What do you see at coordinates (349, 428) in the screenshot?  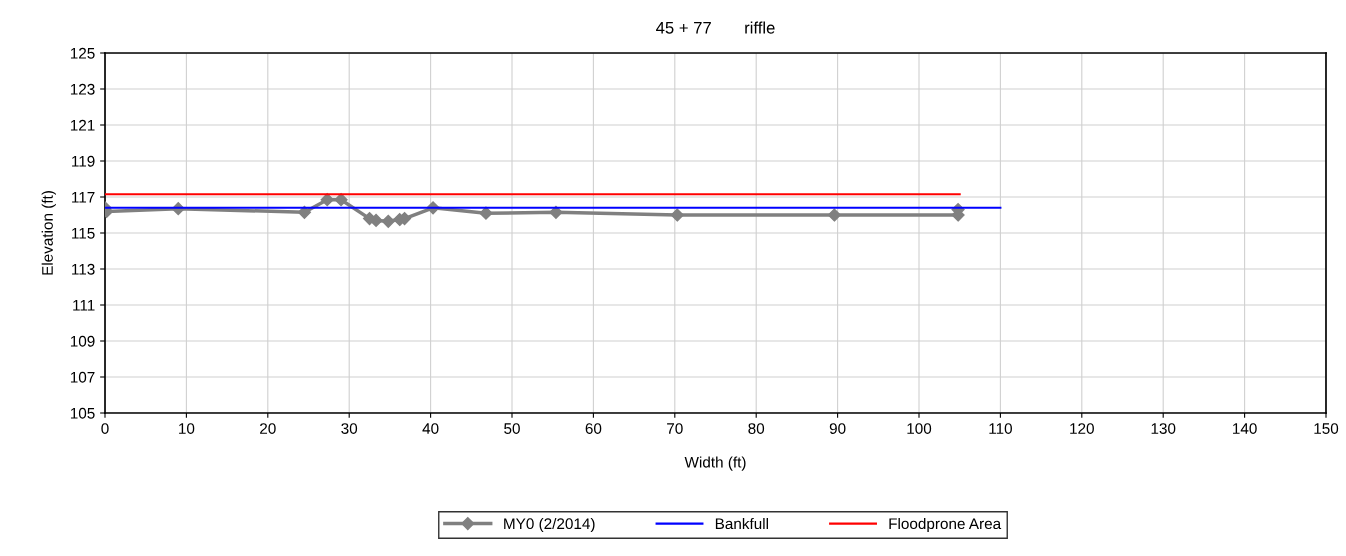 I see `x-tick-label: 30` at bounding box center [349, 428].